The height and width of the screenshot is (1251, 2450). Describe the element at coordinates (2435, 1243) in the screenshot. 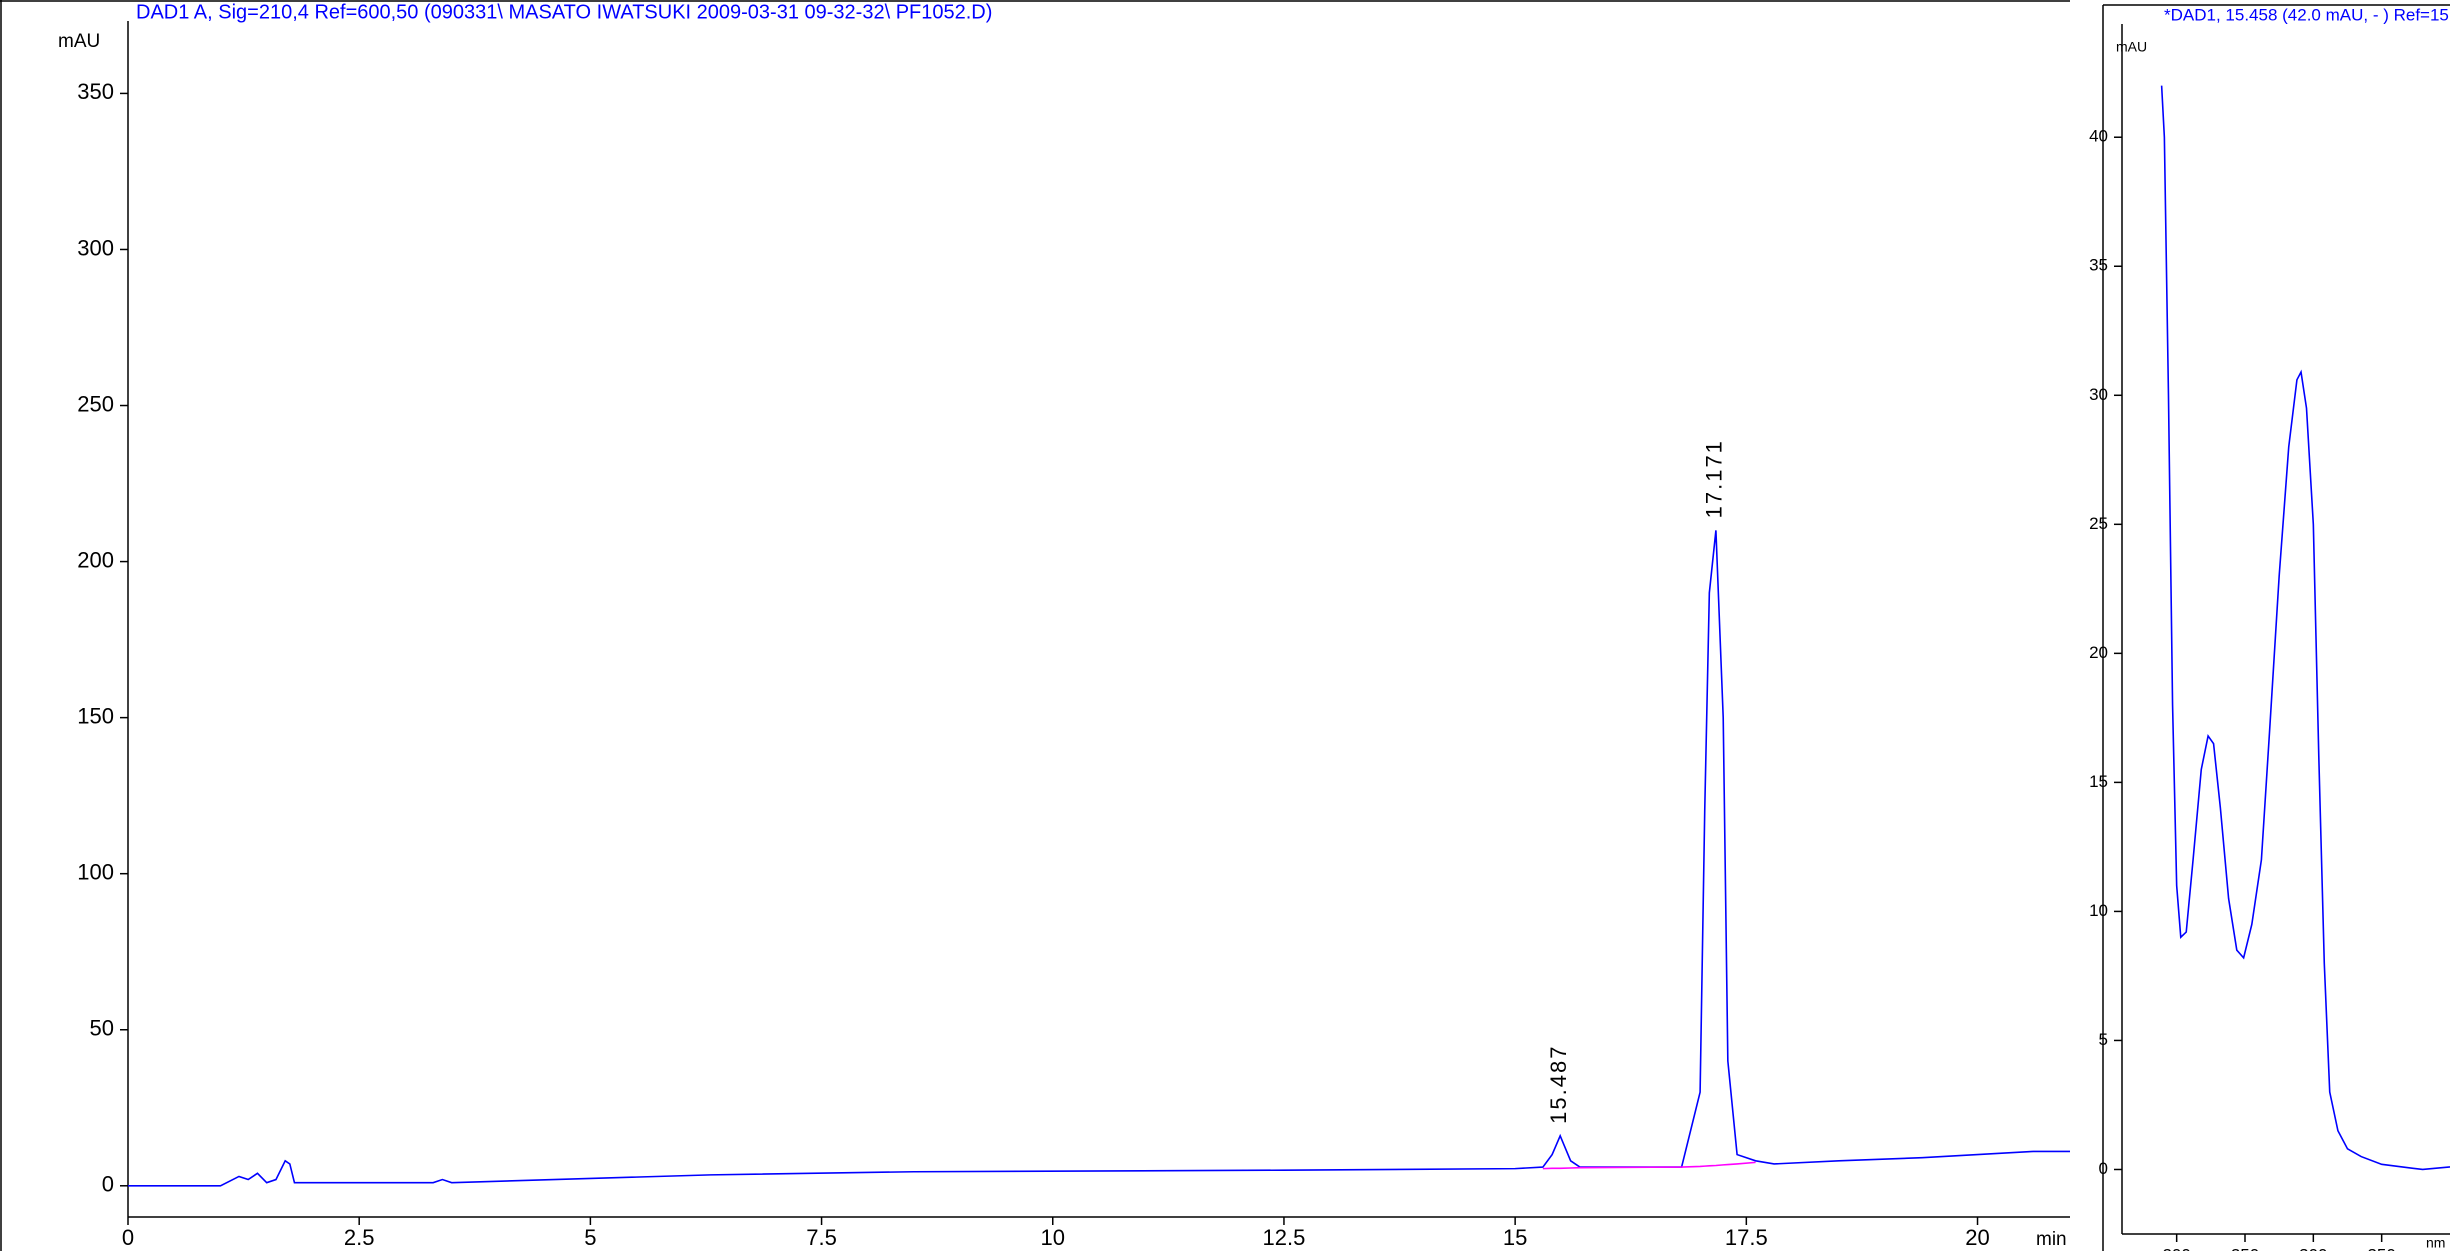

I see `x-axis-label: nm` at that location.